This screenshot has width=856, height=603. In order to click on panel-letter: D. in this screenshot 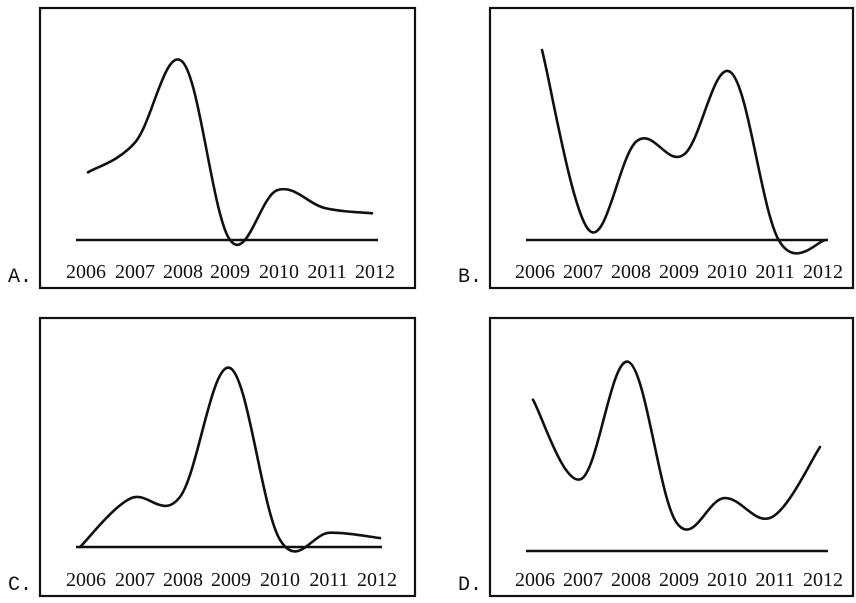, I will do `click(470, 585)`.